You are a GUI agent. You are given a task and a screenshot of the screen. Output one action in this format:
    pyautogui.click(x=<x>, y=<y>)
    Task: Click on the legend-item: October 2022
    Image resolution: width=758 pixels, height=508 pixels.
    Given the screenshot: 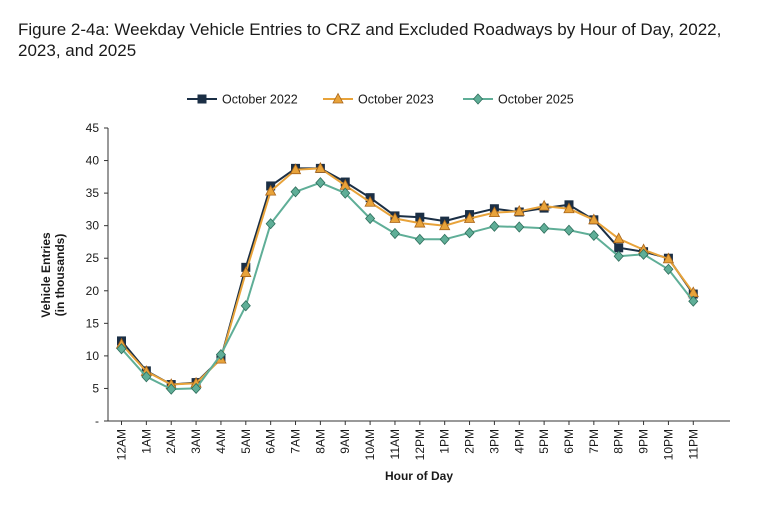 What is the action you would take?
    pyautogui.click(x=242, y=100)
    